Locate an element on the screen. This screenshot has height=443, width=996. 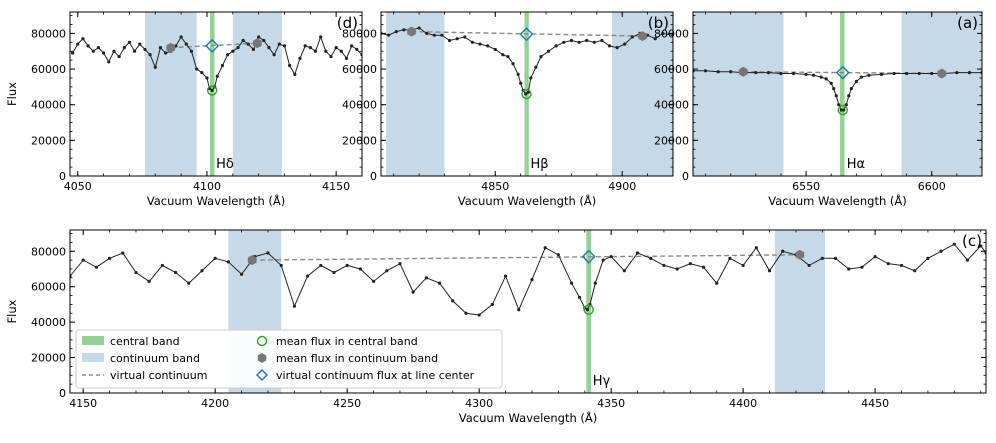
continuum-band is located at coordinates (415, 94).